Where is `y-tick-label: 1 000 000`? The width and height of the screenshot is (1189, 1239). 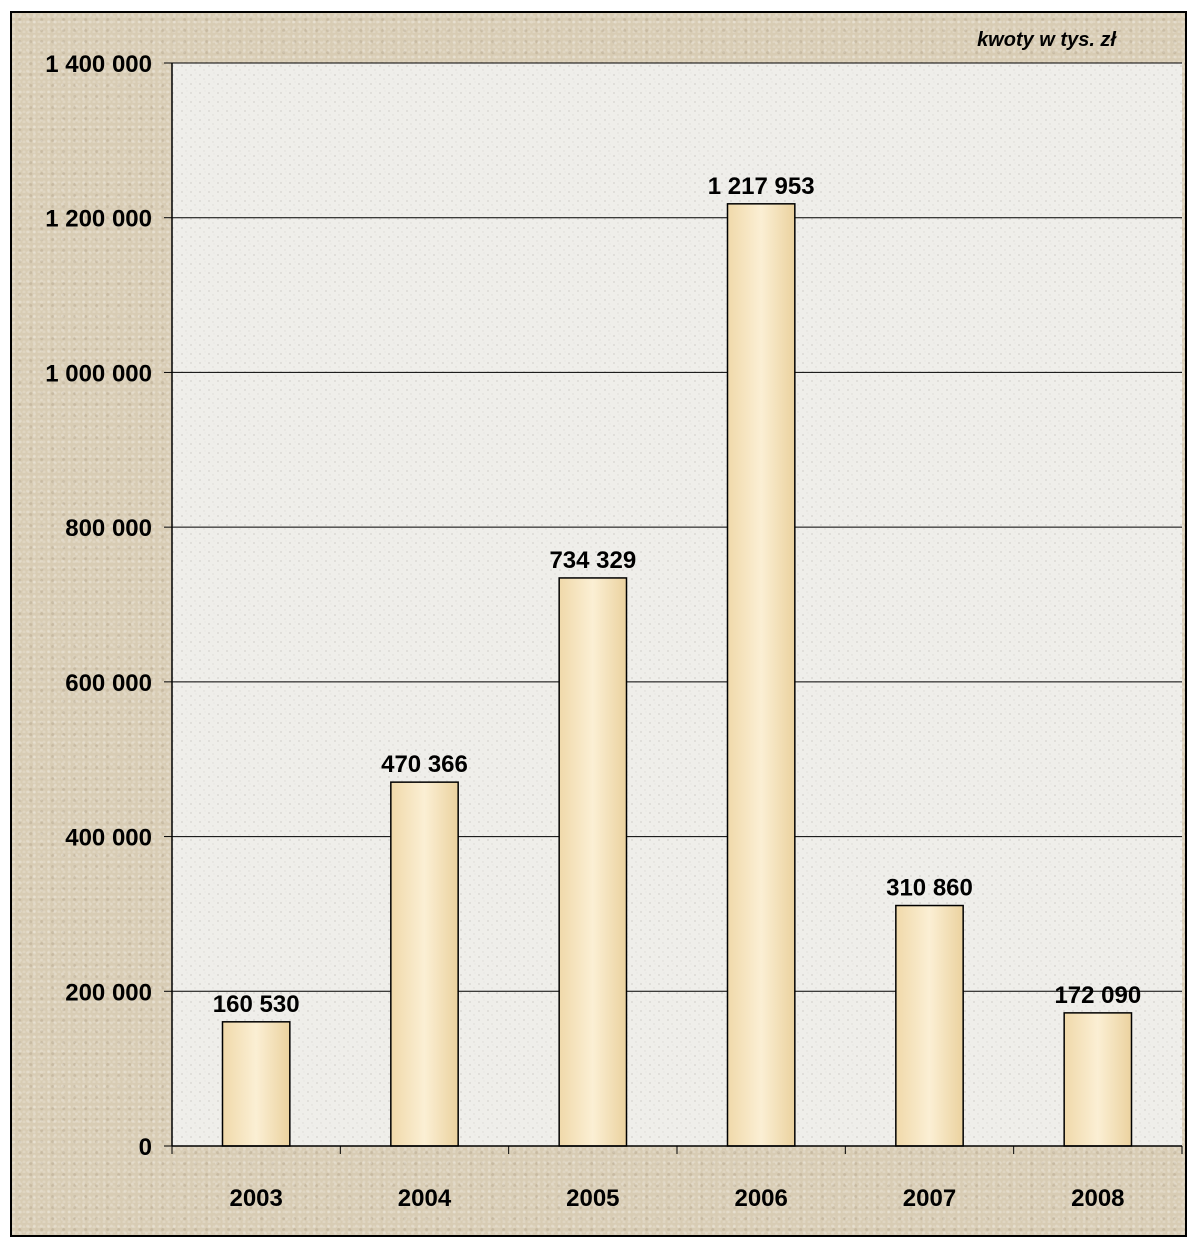
y-tick-label: 1 000 000 is located at coordinates (98, 373).